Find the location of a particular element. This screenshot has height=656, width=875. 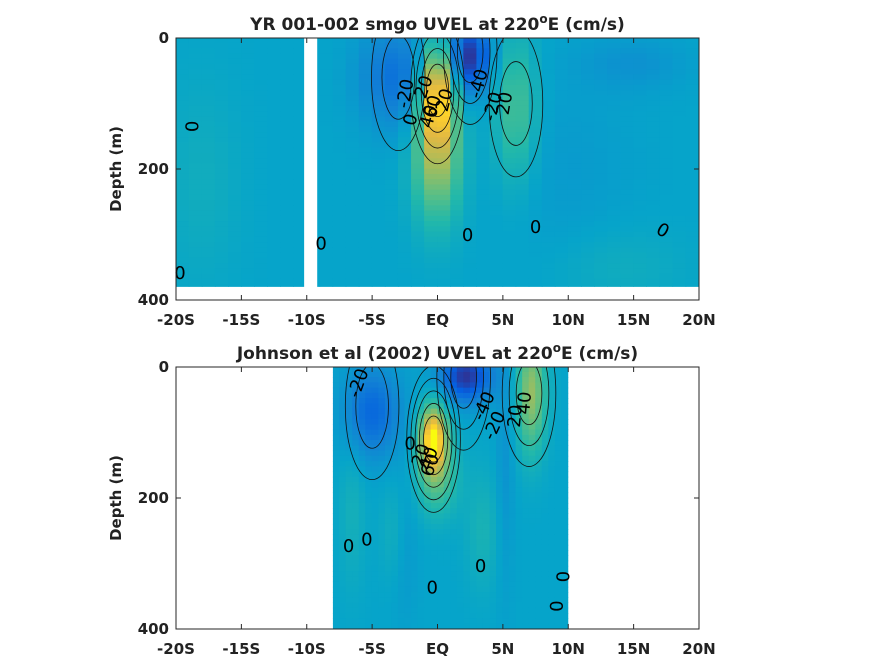

contour-label: 20 is located at coordinates (515, 416).